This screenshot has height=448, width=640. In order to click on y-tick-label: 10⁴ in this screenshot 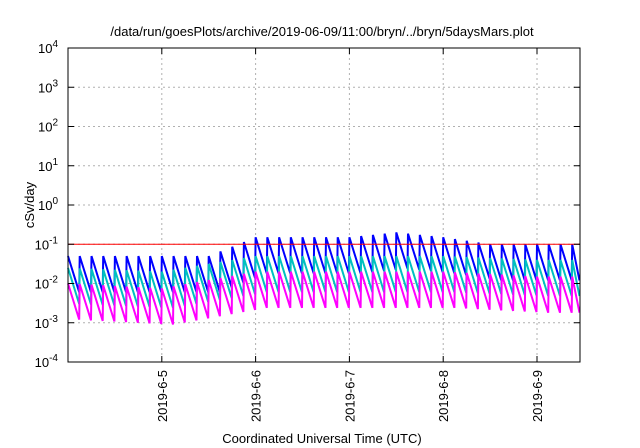, I will do `click(48, 47)`.